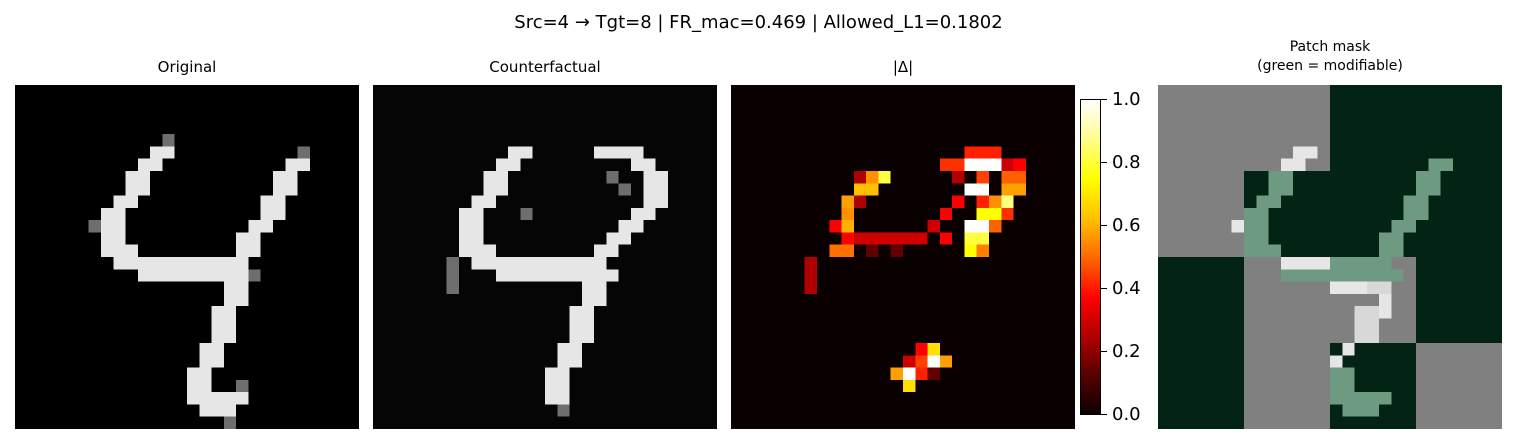  Describe the element at coordinates (1126, 351) in the screenshot. I see `colorbar-tick-label: 0.2` at that location.